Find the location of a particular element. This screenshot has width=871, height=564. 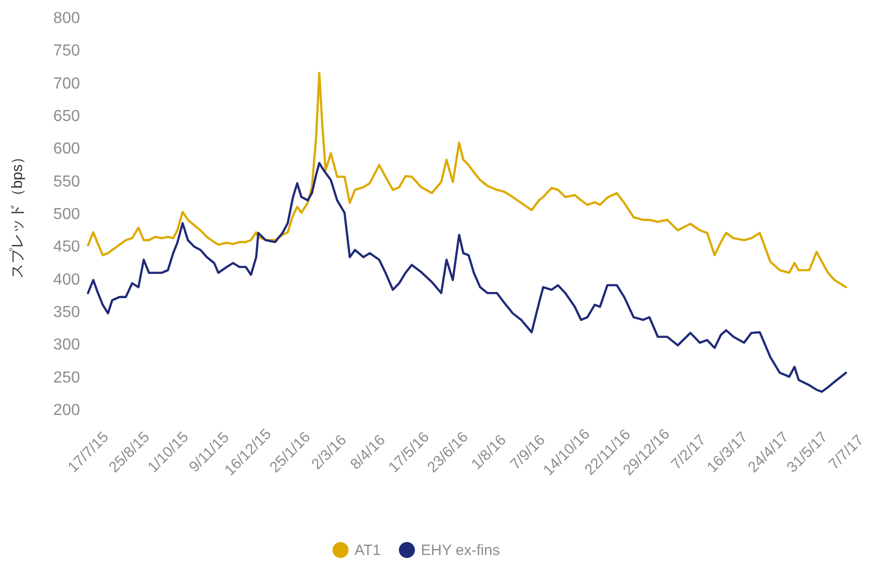

y-tick-label: 500 is located at coordinates (66, 214).